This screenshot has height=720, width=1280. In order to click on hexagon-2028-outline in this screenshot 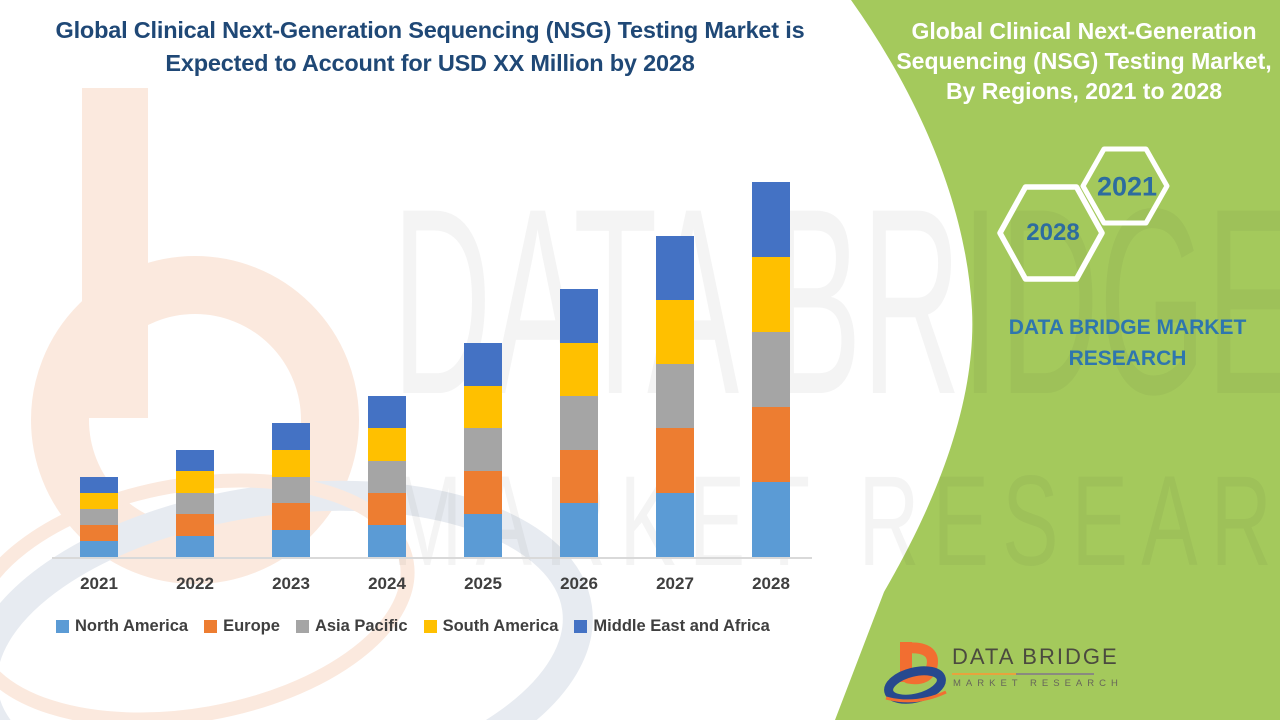, I will do `click(1051, 233)`.